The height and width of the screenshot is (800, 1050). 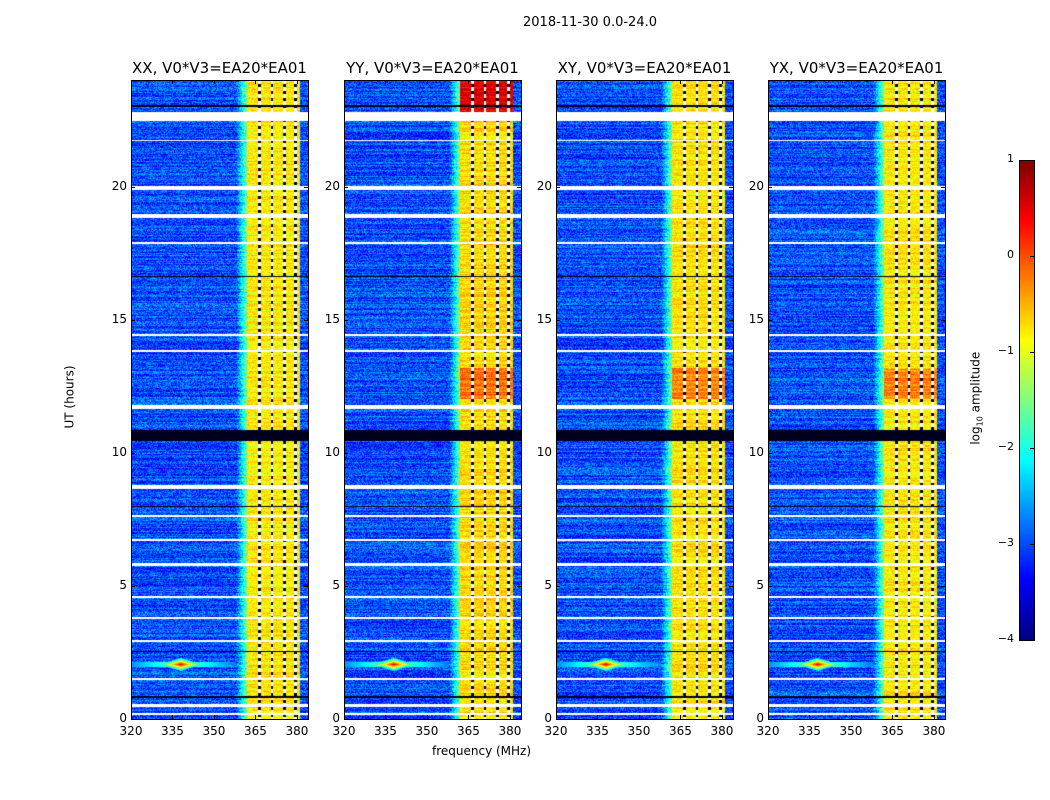 I want to click on panel-title: YX, V0*V3=EA20*EA01, so click(x=856, y=68).